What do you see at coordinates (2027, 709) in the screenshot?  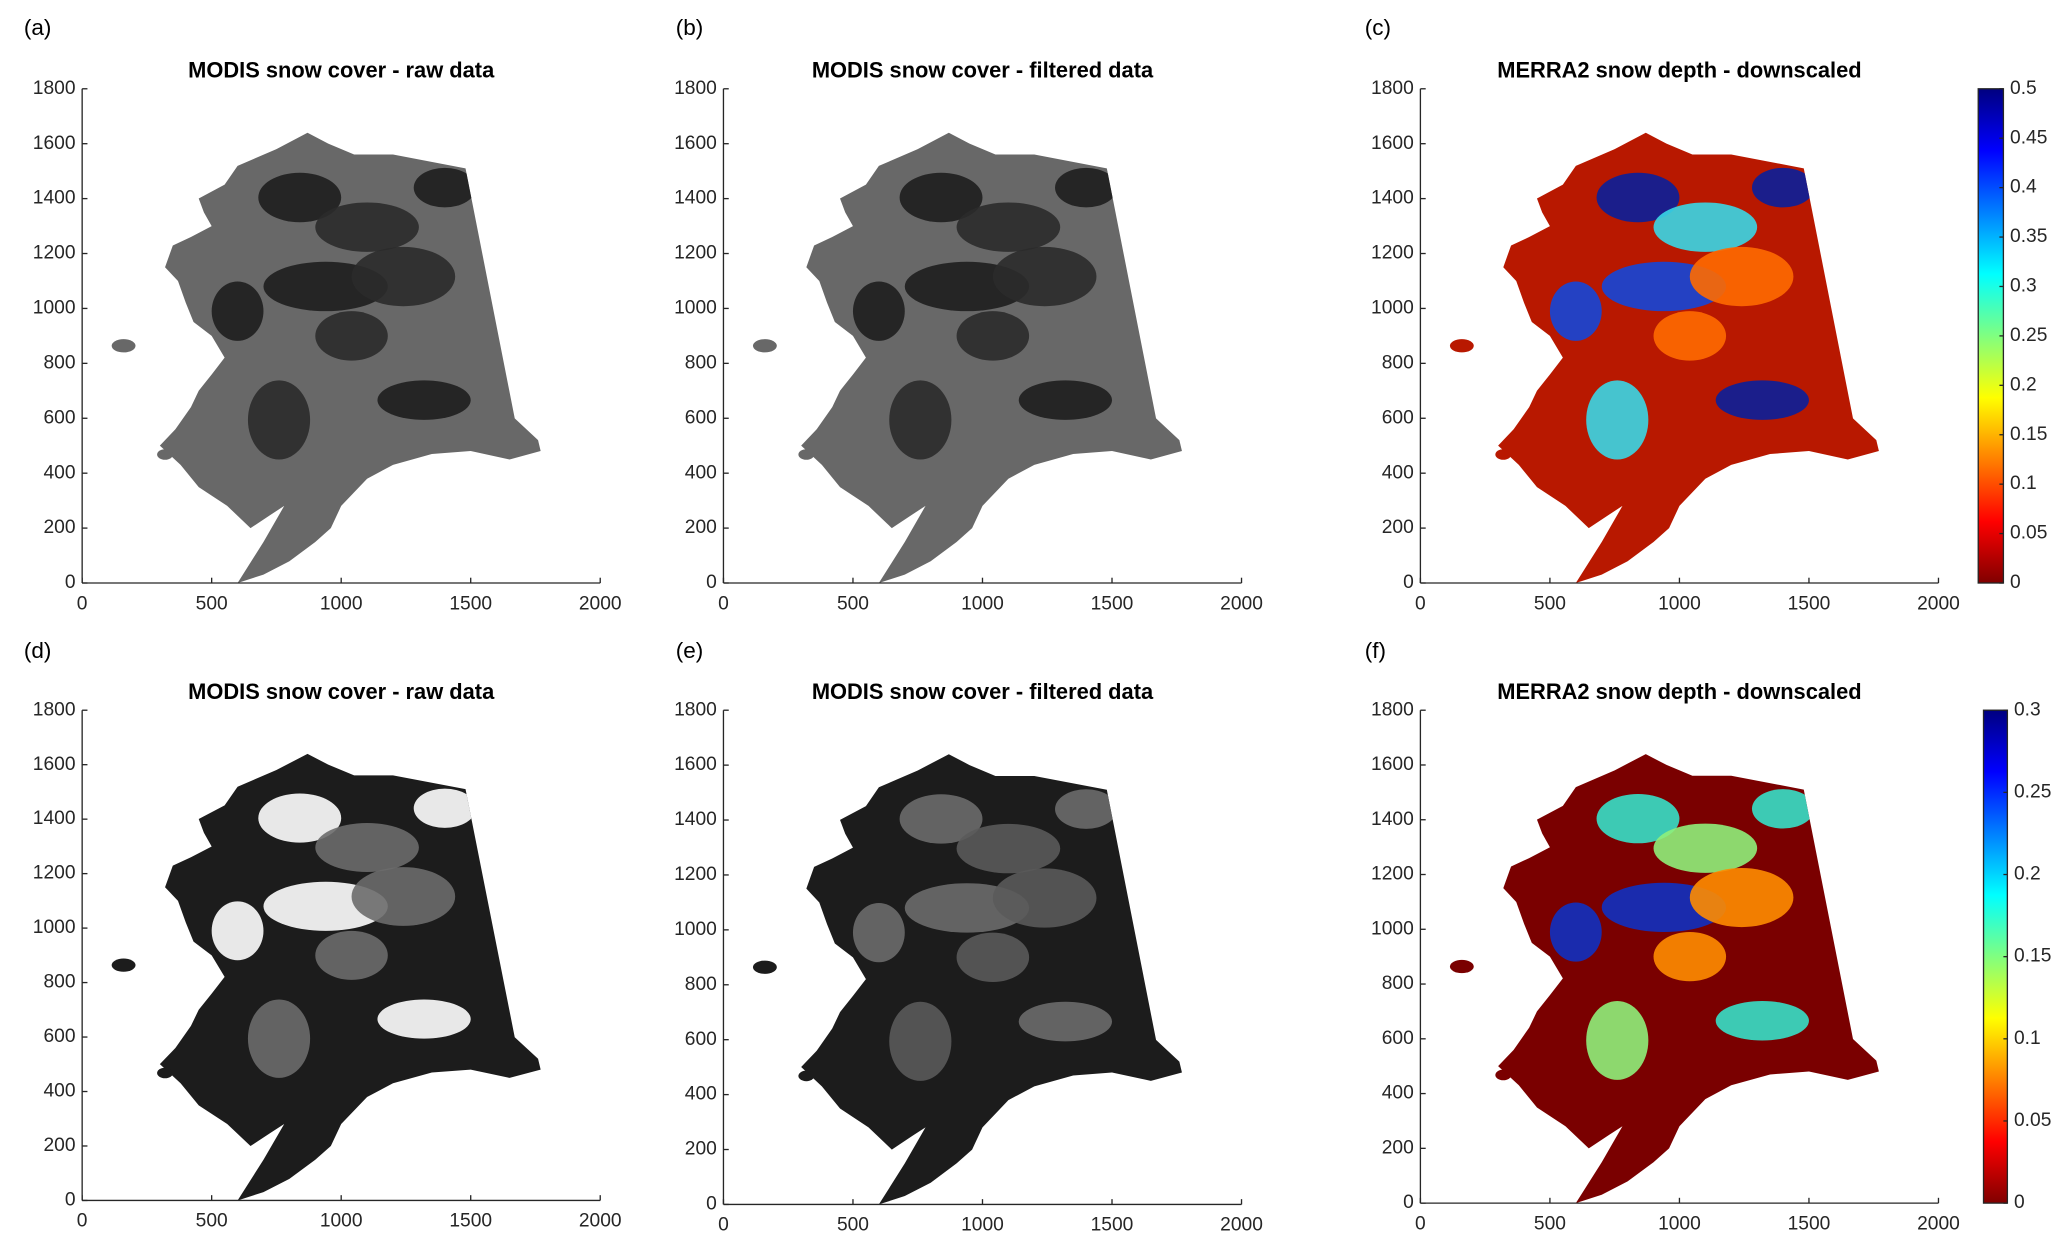 I see `colorbar-tick-label: 0.3` at bounding box center [2027, 709].